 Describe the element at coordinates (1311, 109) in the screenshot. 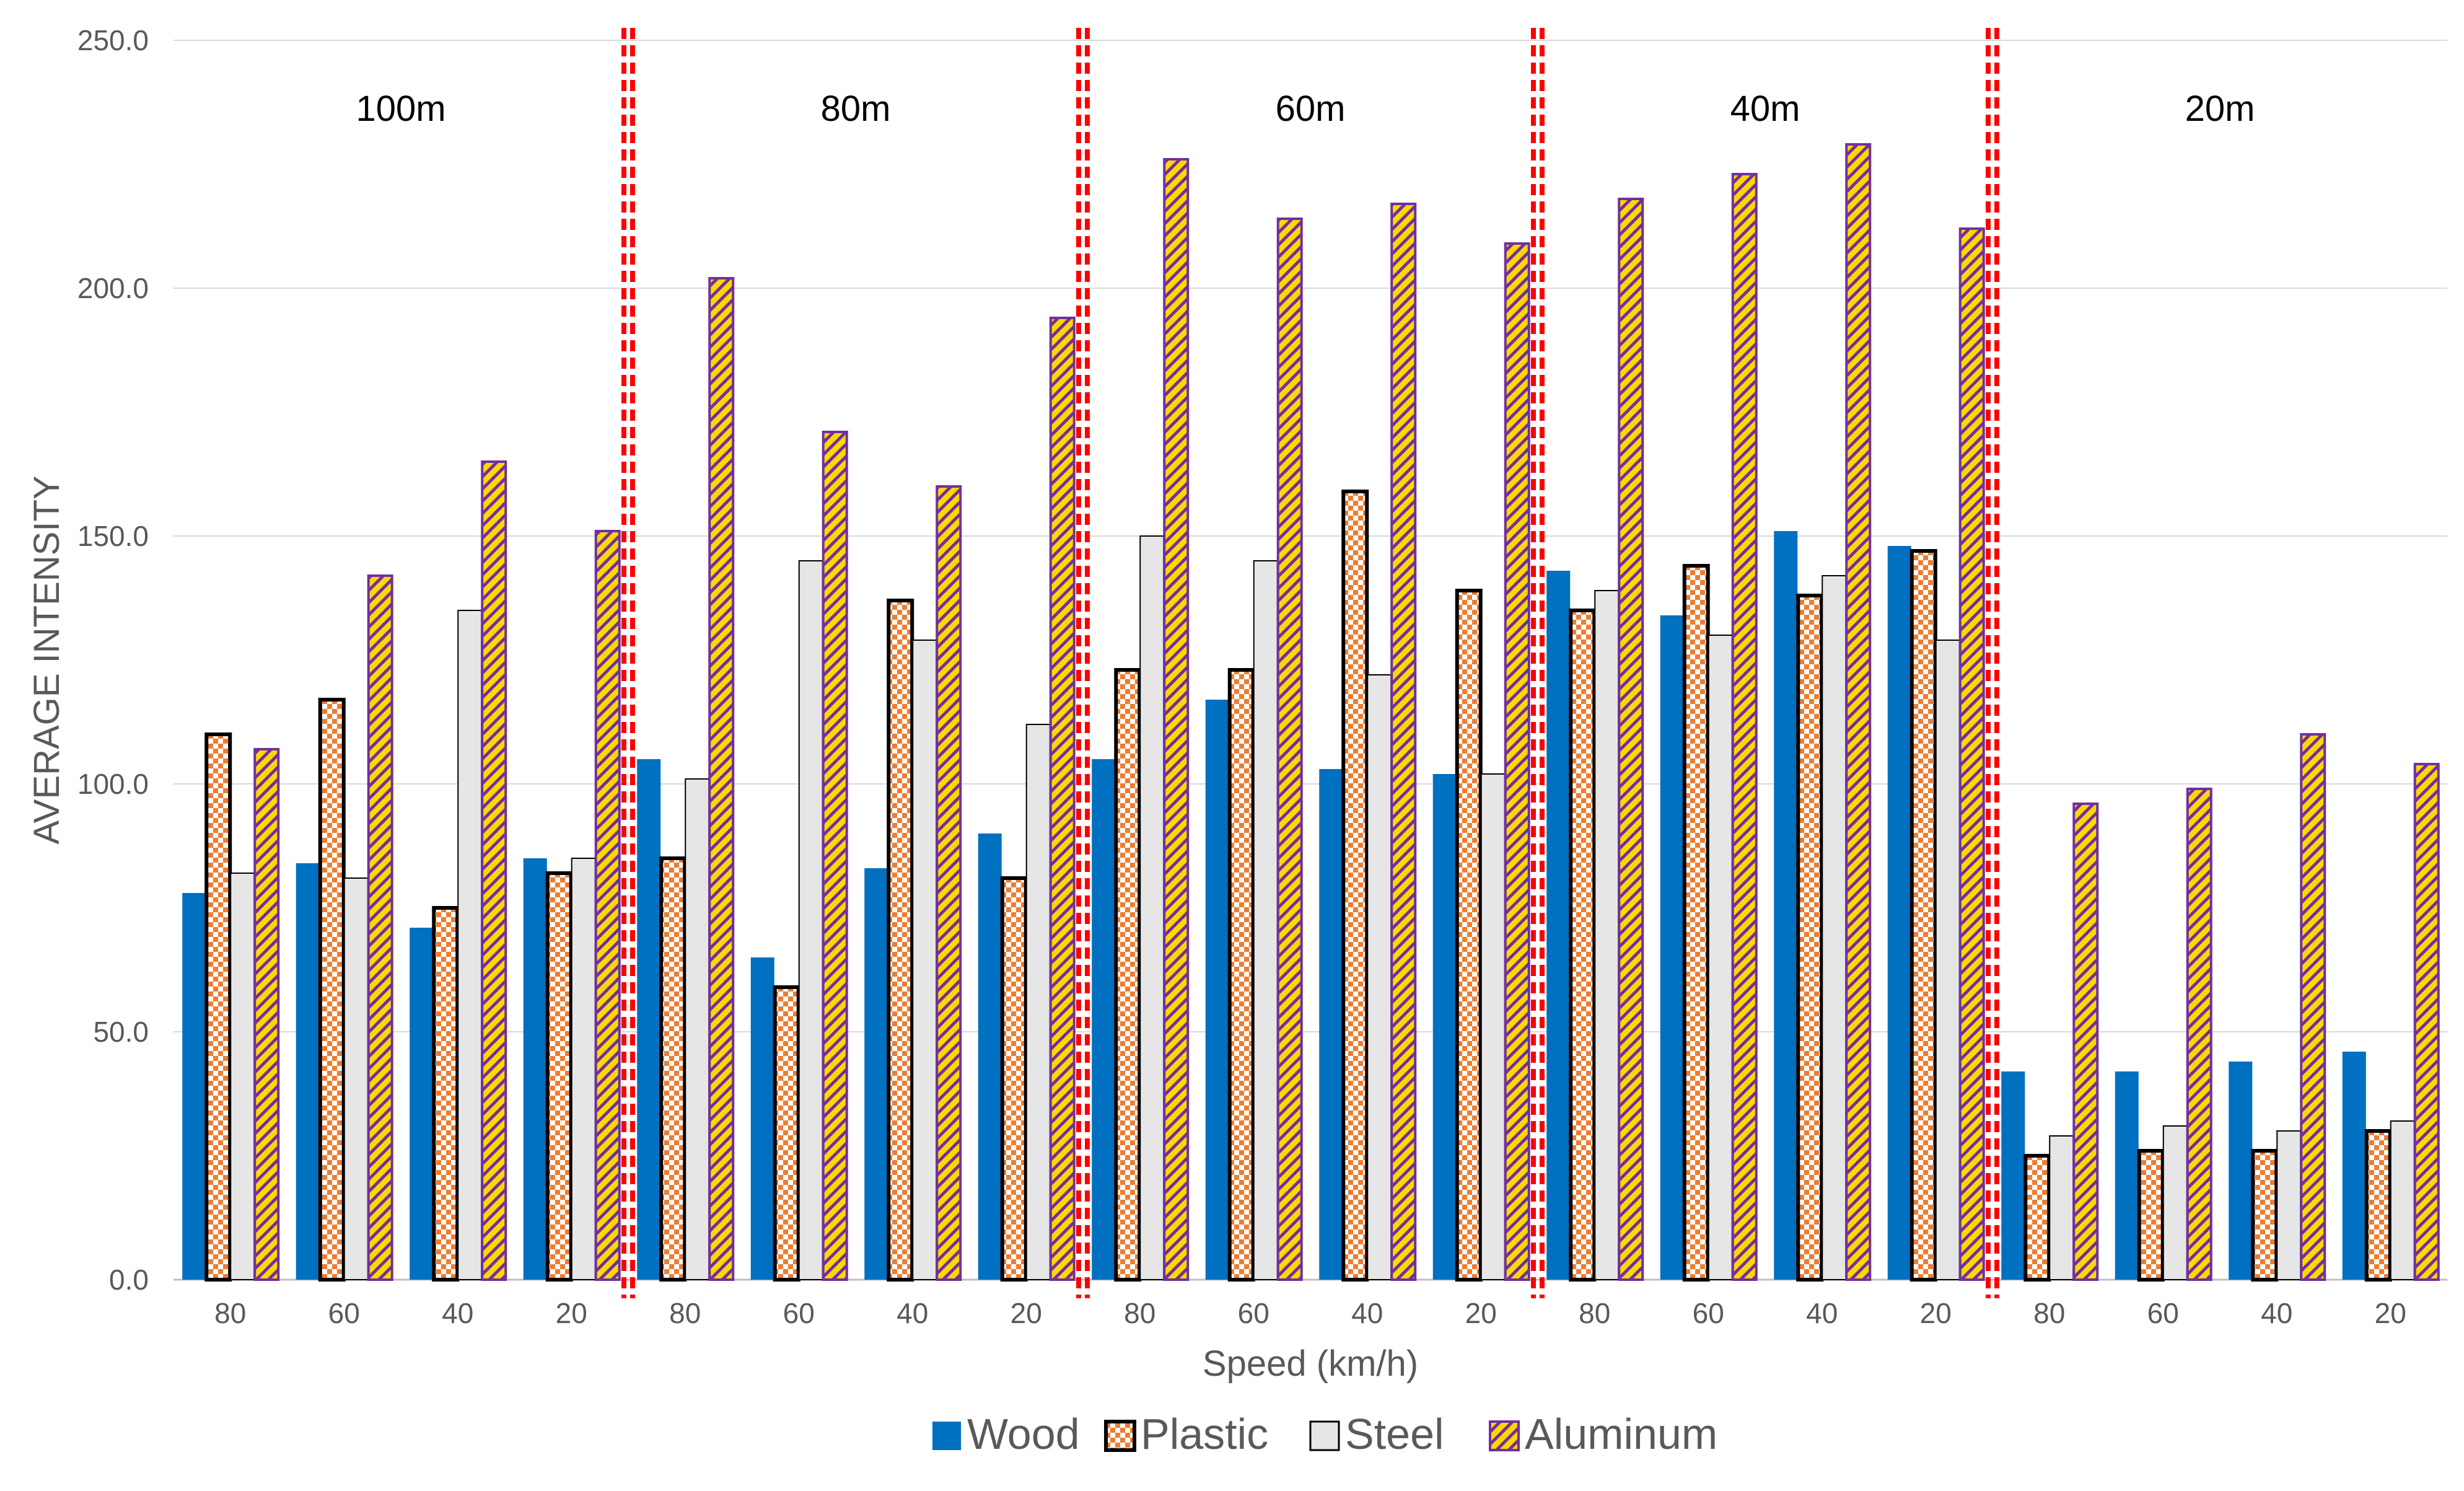

I see `group-label: 60m` at that location.